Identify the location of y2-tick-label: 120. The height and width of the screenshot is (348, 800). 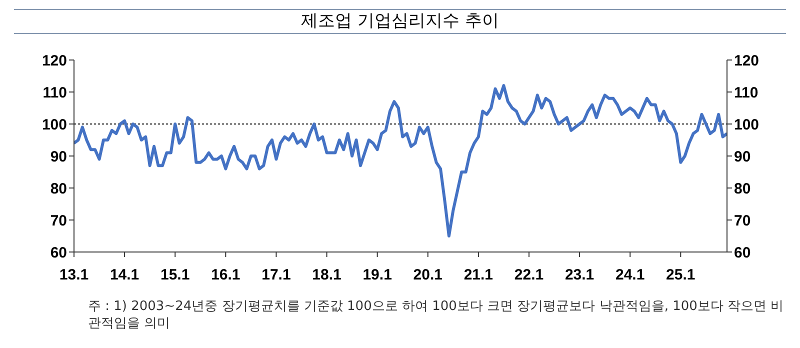
(747, 61).